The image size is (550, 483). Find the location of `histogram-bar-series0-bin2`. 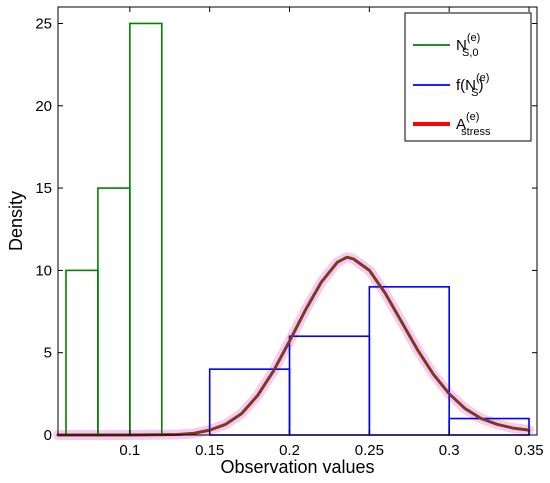

histogram-bar-series0-bin2 is located at coordinates (146, 229).